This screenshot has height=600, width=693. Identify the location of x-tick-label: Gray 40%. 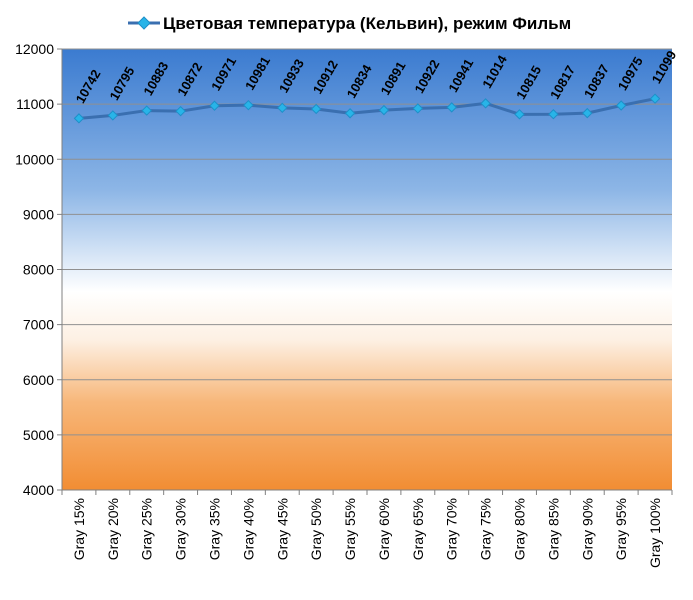
(248, 529).